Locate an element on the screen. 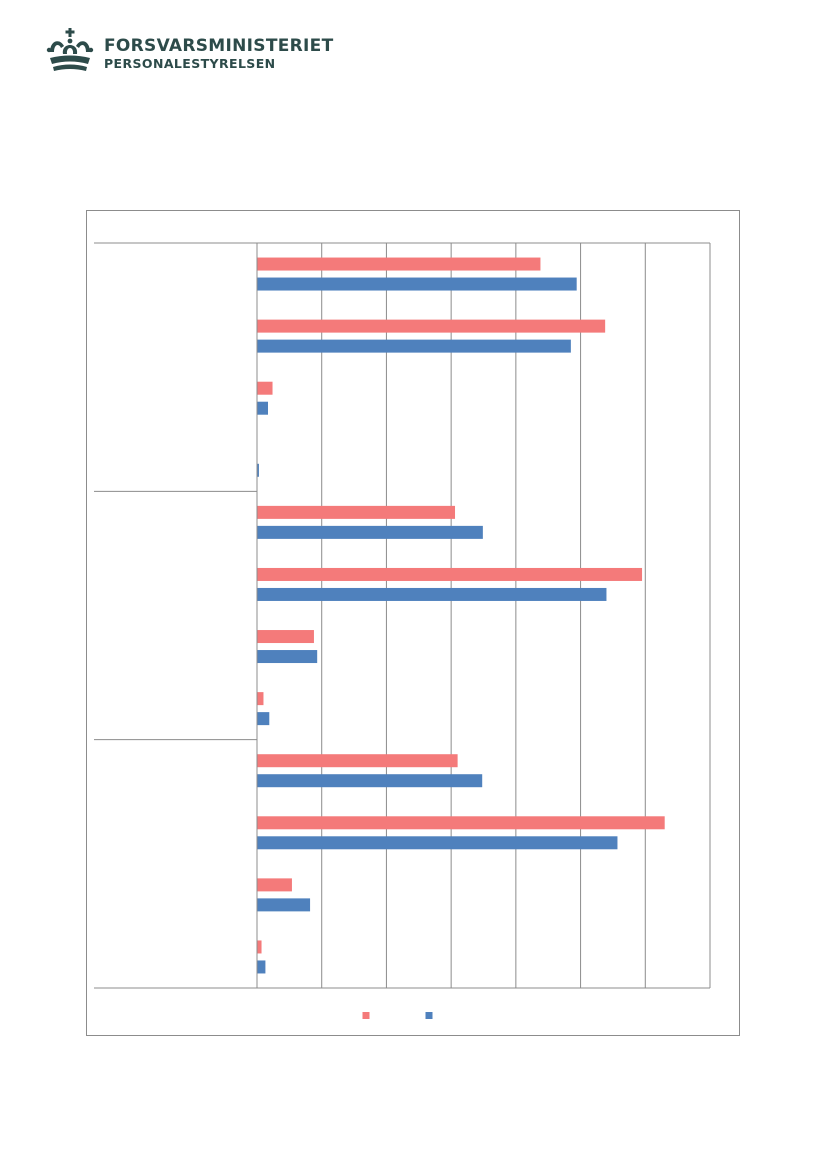 Image resolution: width=827 pixels, height=1170 pixels. crown-icon is located at coordinates (70, 49).